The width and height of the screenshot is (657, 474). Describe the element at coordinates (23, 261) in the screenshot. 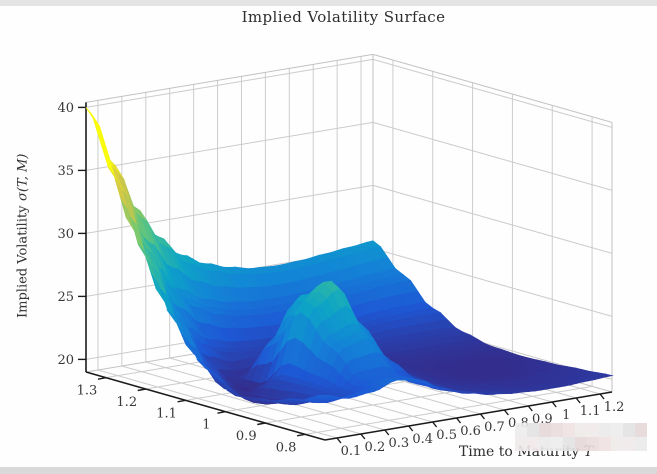

I see `z-axis-label-text: Implied Volatility` at that location.